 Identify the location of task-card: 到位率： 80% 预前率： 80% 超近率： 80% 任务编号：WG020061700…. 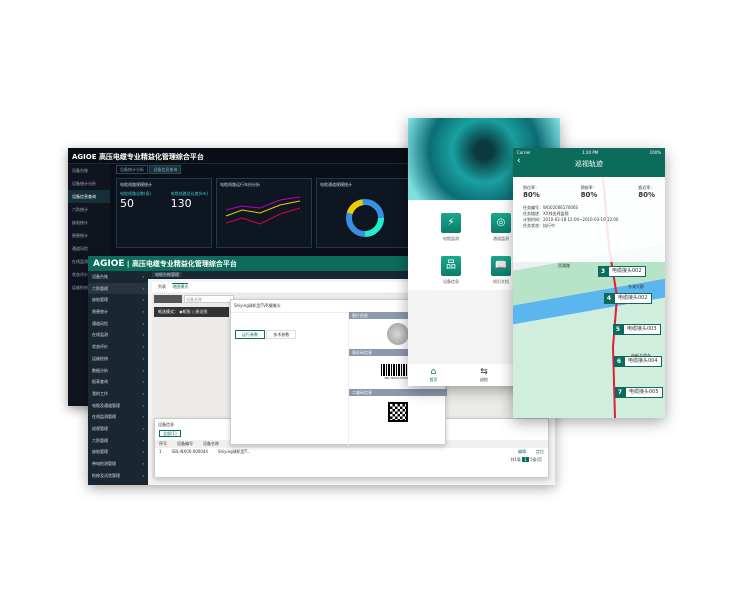
(589, 219).